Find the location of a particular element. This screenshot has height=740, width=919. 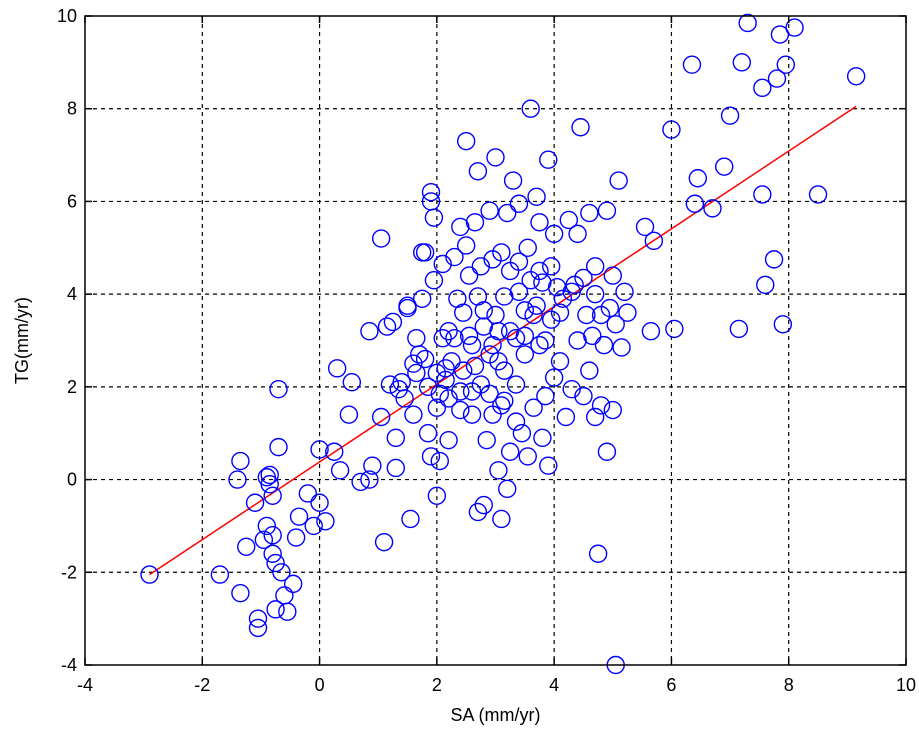

y-tick-label: 4 is located at coordinates (72, 294).